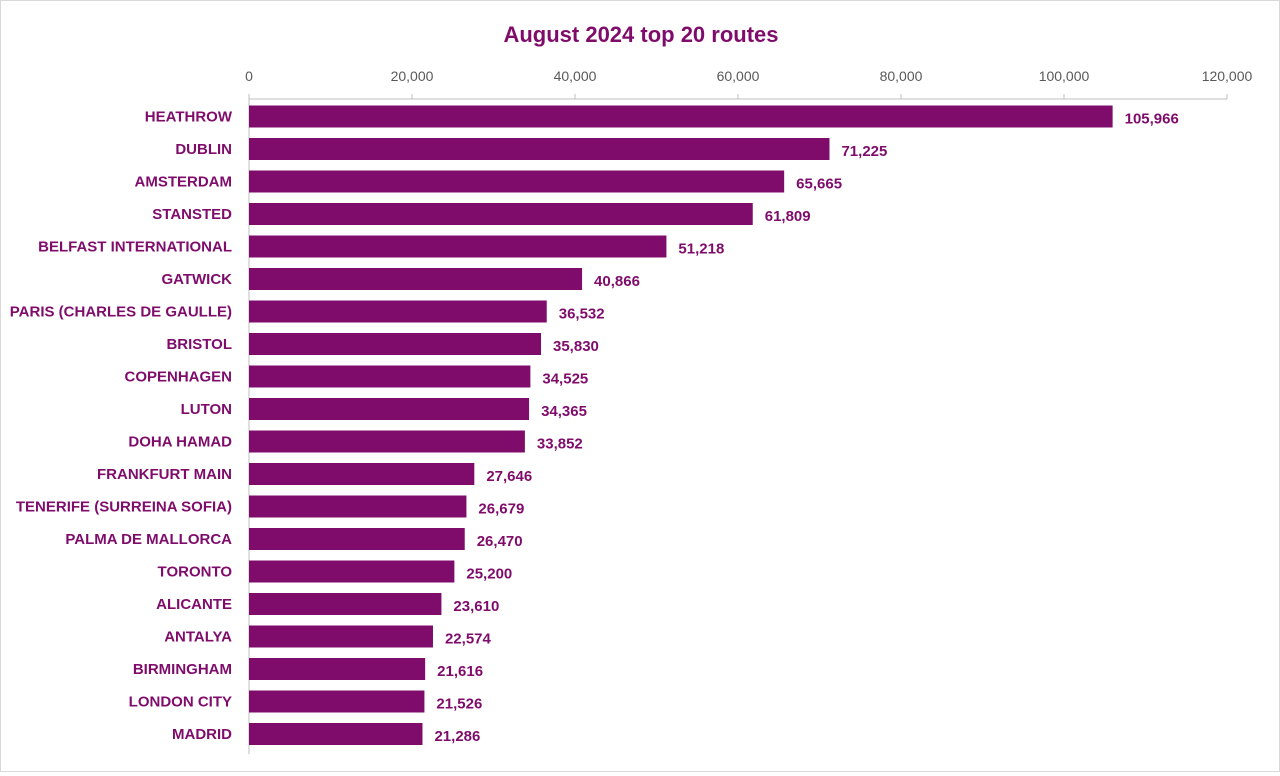 This screenshot has height=776, width=1280. Describe the element at coordinates (701, 249) in the screenshot. I see `data-label: 51,218` at that location.